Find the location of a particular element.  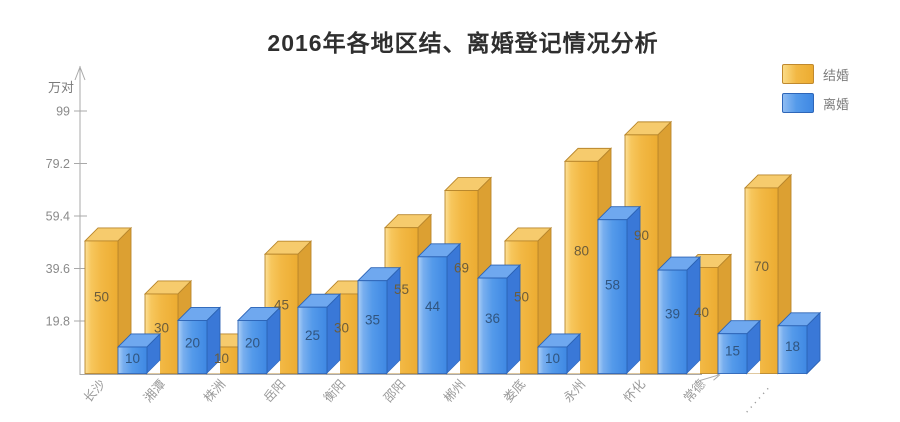

x-category-label: ······ is located at coordinates (757, 399).